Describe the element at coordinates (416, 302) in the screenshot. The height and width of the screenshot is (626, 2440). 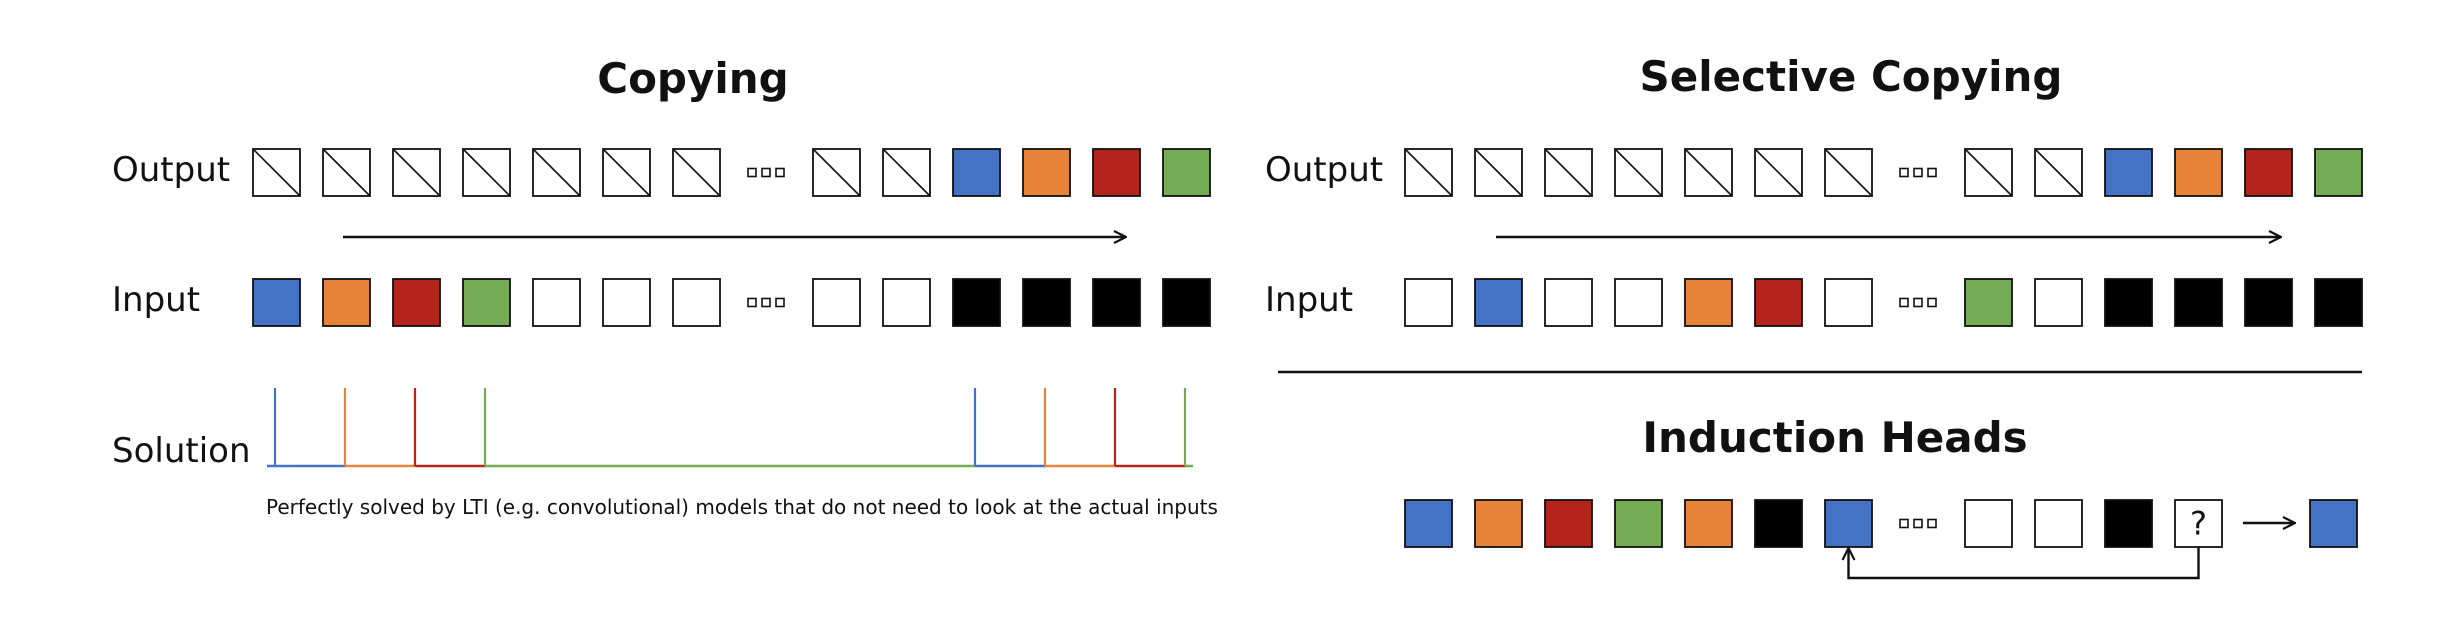
I see `copying-input-token-red` at that location.